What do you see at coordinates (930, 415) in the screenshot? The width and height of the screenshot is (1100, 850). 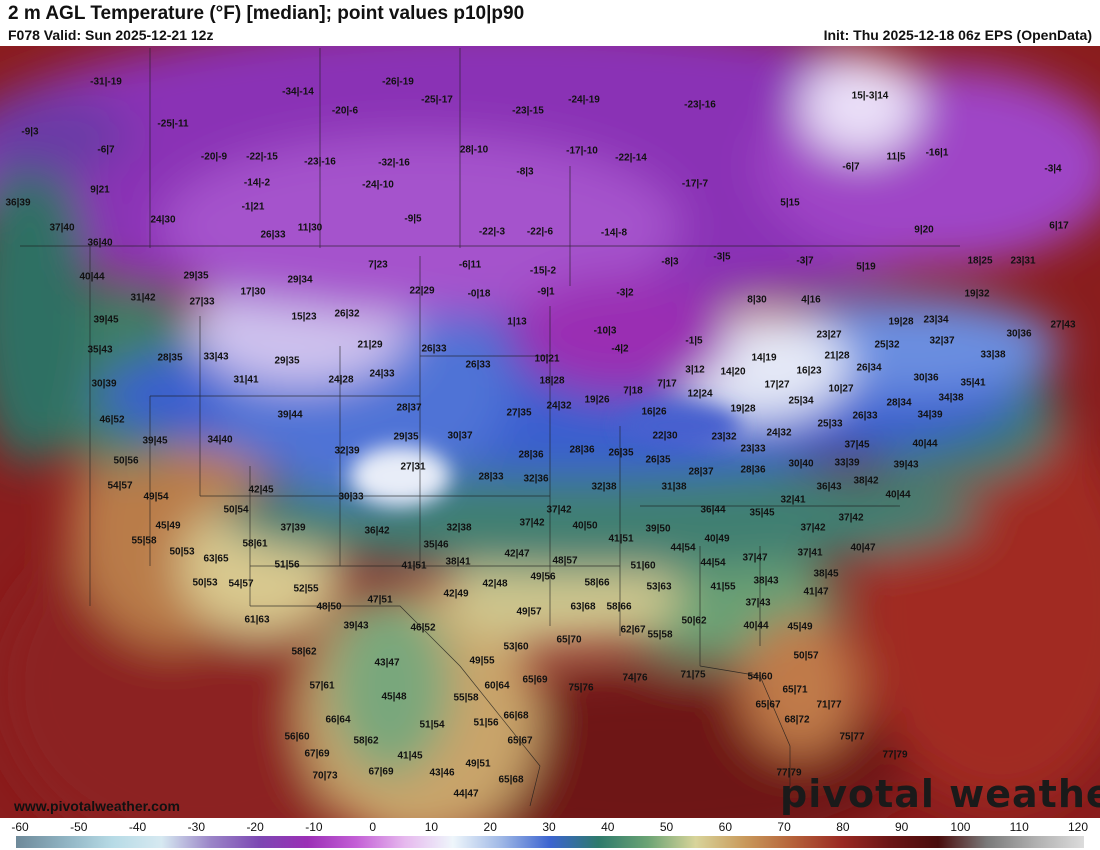 I see `point-value-label: 34|39` at bounding box center [930, 415].